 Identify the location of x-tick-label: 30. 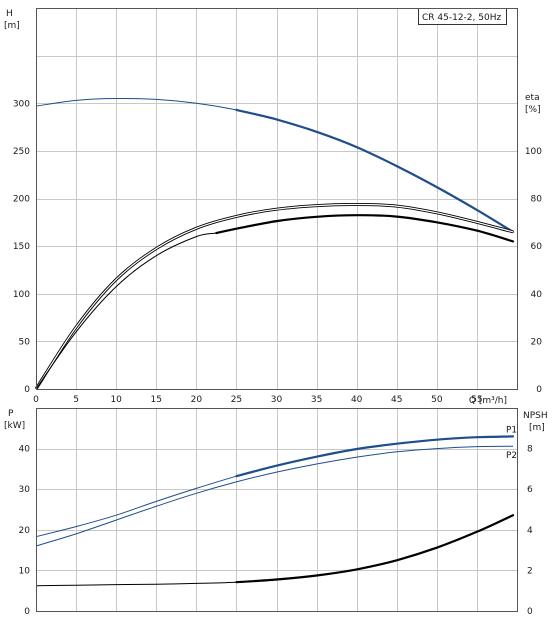
(277, 400).